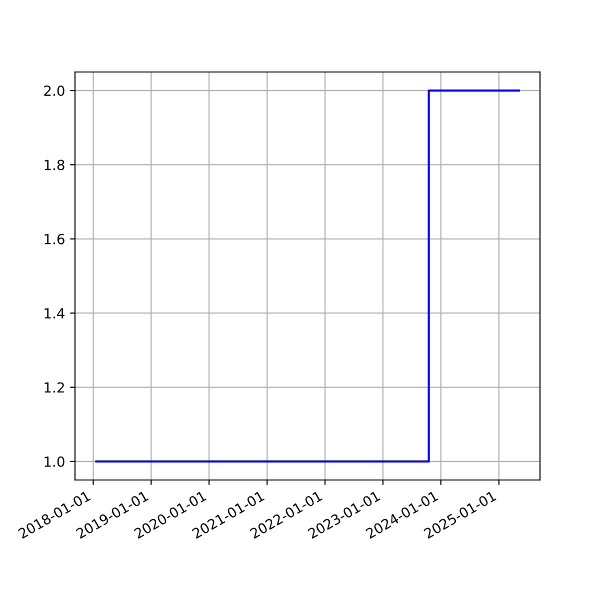  I want to click on y-tick-label: 1.6, so click(54, 239).